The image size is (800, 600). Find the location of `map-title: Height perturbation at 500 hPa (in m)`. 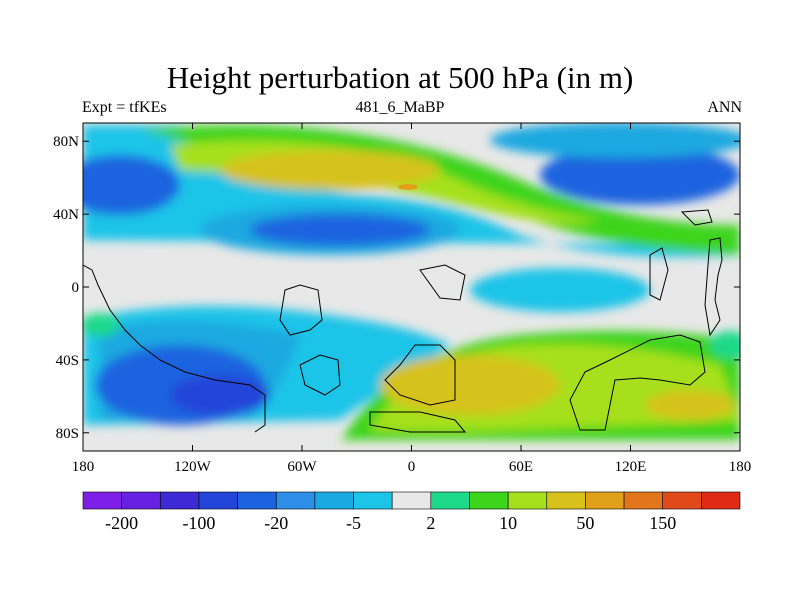

map-title: Height perturbation at 500 hPa (in m) is located at coordinates (400, 77).